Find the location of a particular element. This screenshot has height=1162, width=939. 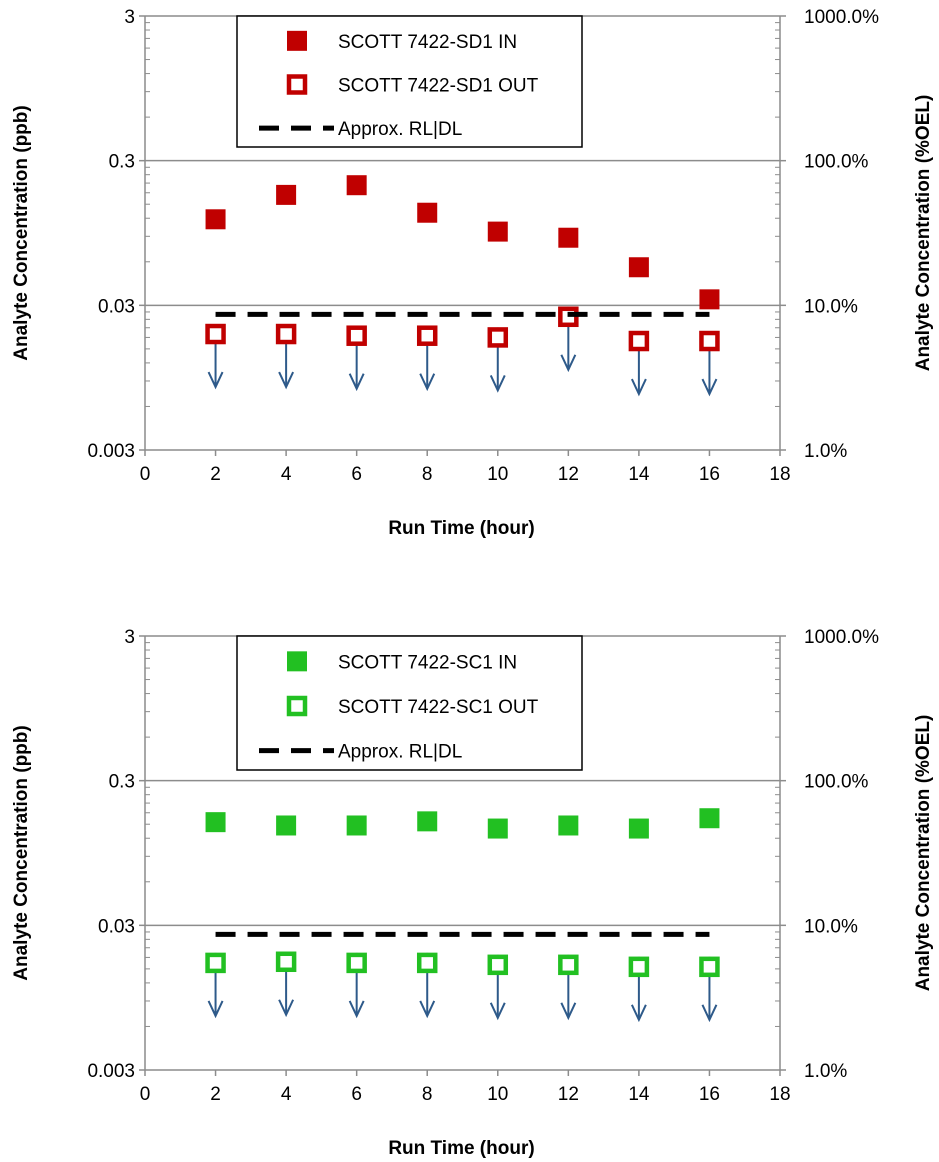

legend-label: SCOTT 7422-SD1 OUT is located at coordinates (438, 86).